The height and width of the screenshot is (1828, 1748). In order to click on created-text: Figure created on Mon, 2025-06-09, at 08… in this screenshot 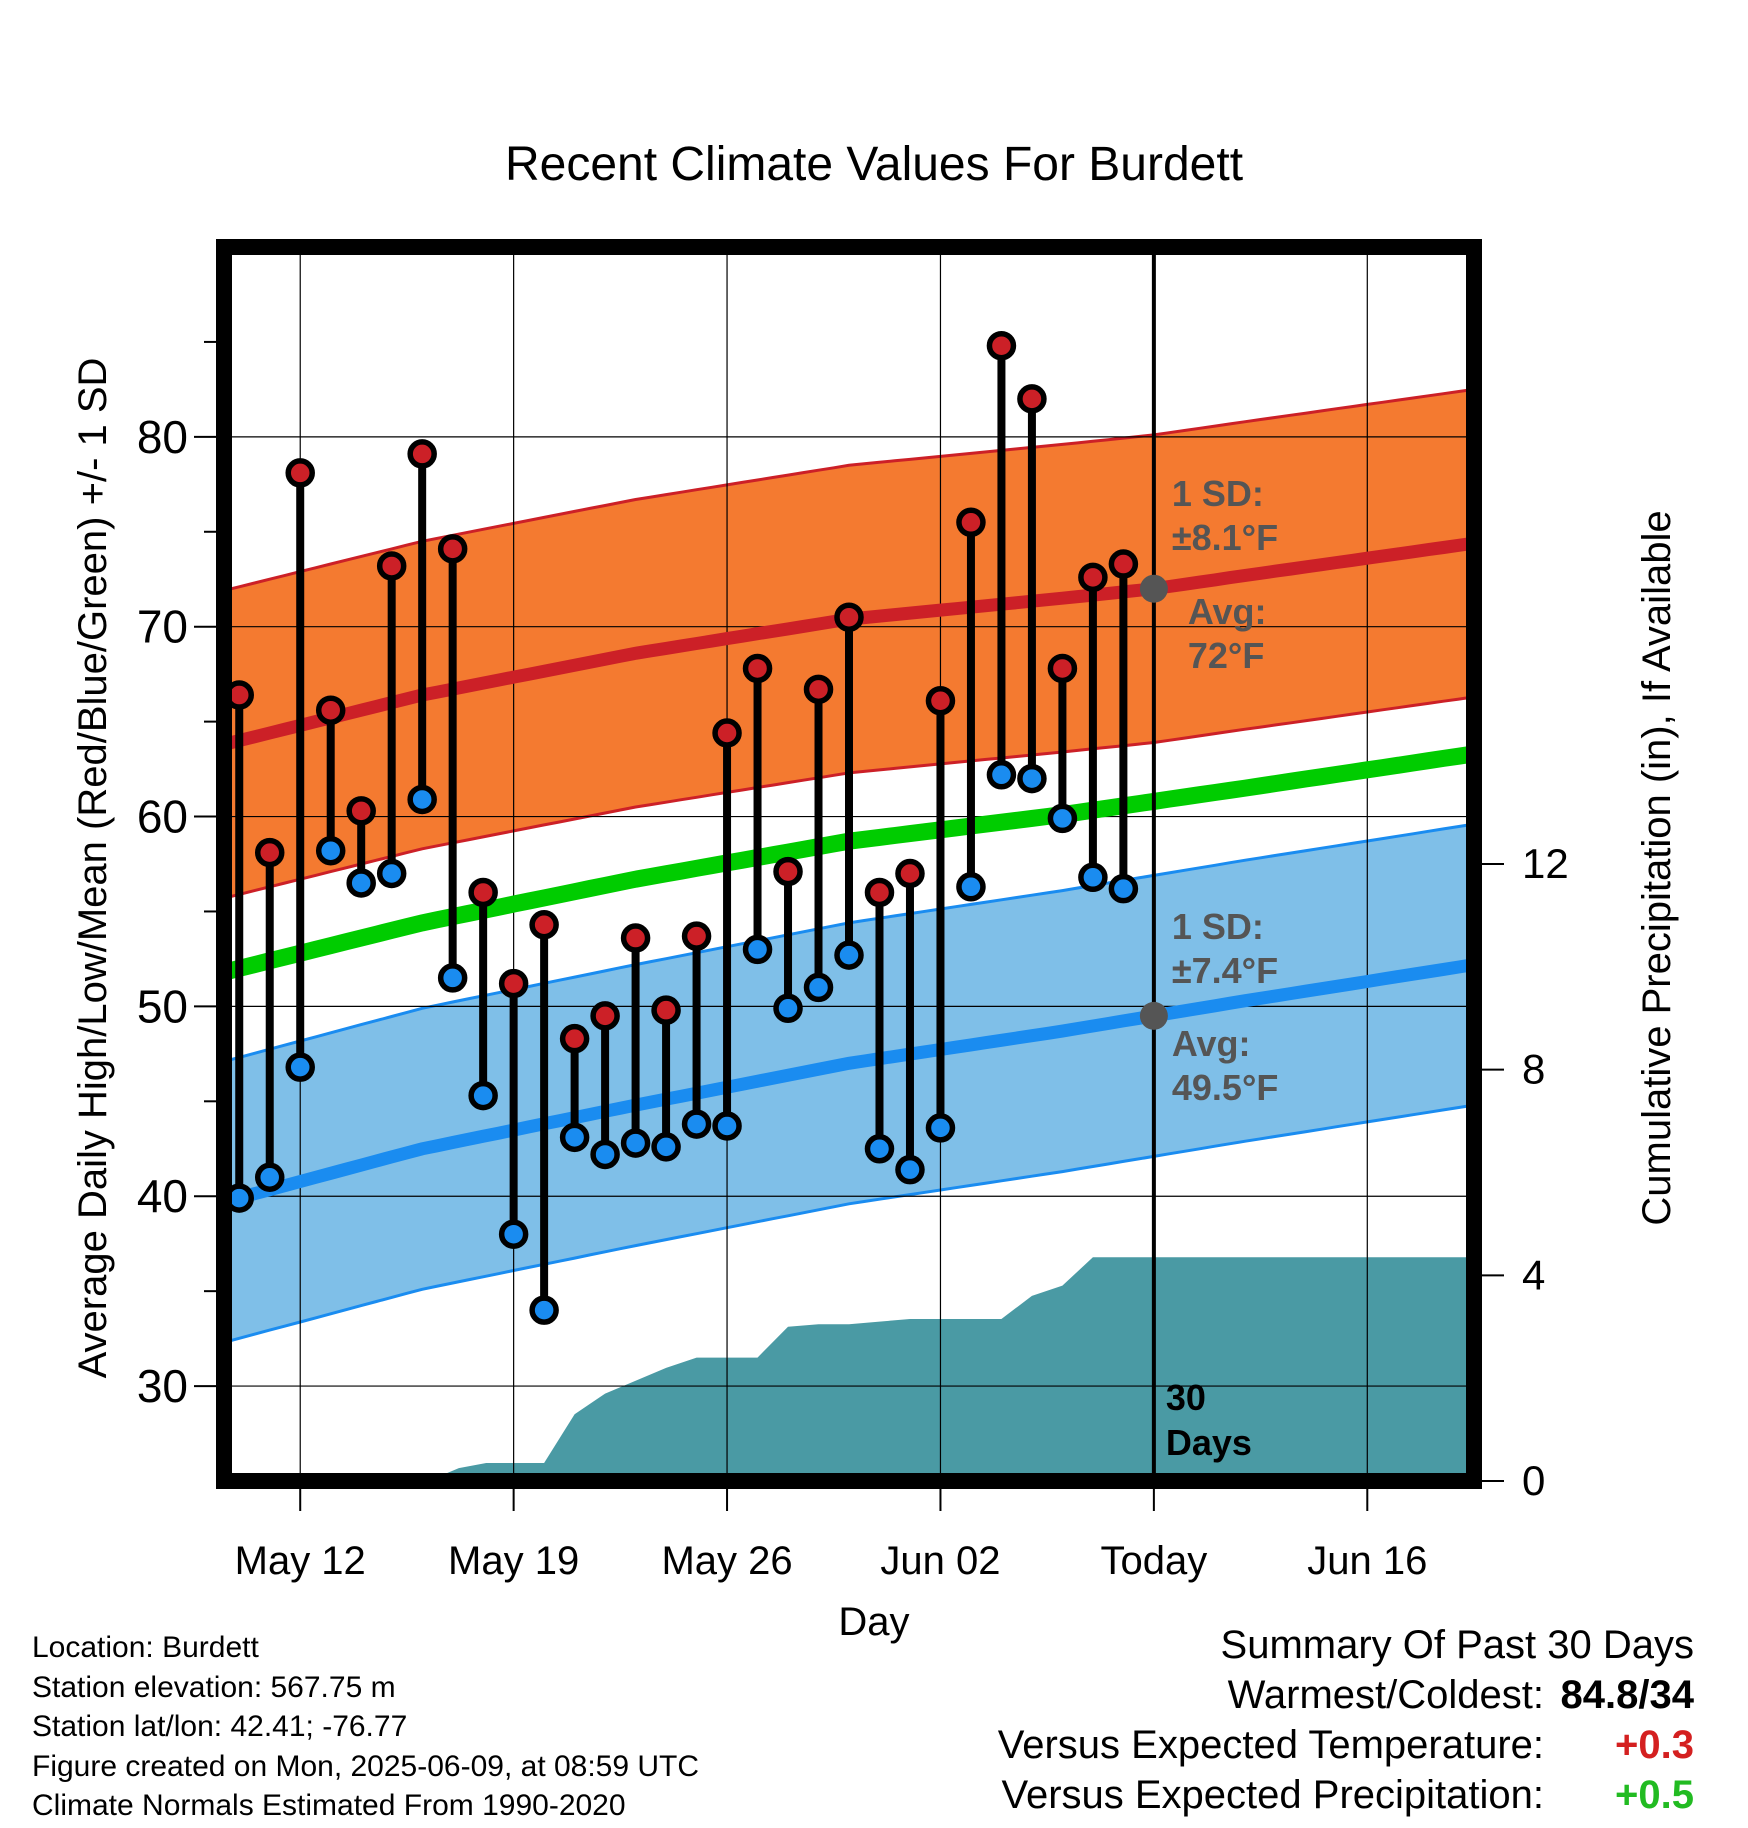, I will do `click(366, 1766)`.